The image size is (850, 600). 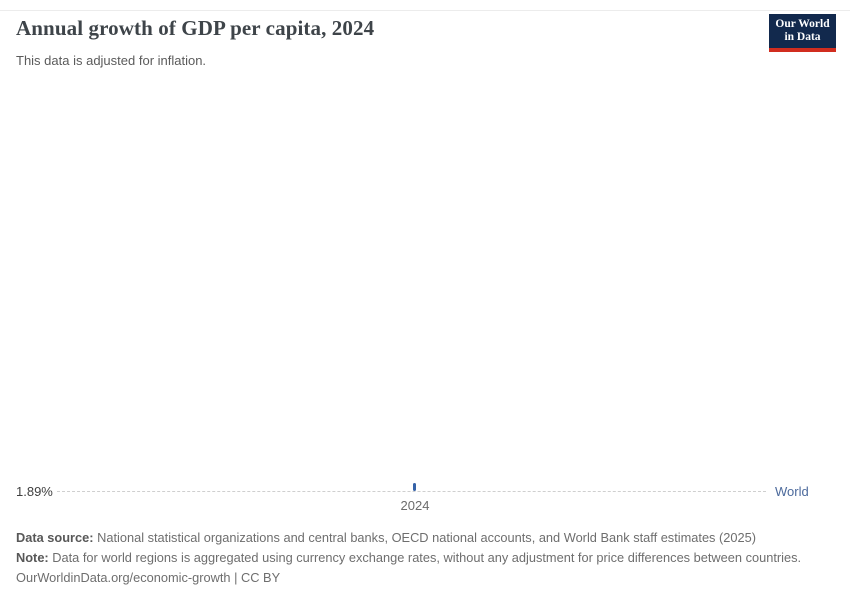 What do you see at coordinates (411, 491) in the screenshot?
I see `gridline-dashed` at bounding box center [411, 491].